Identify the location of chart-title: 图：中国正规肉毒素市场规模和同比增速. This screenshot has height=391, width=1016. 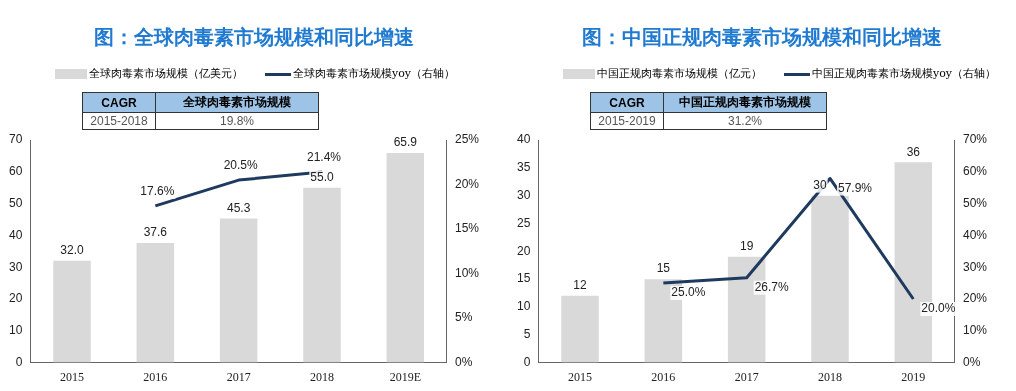
(762, 37).